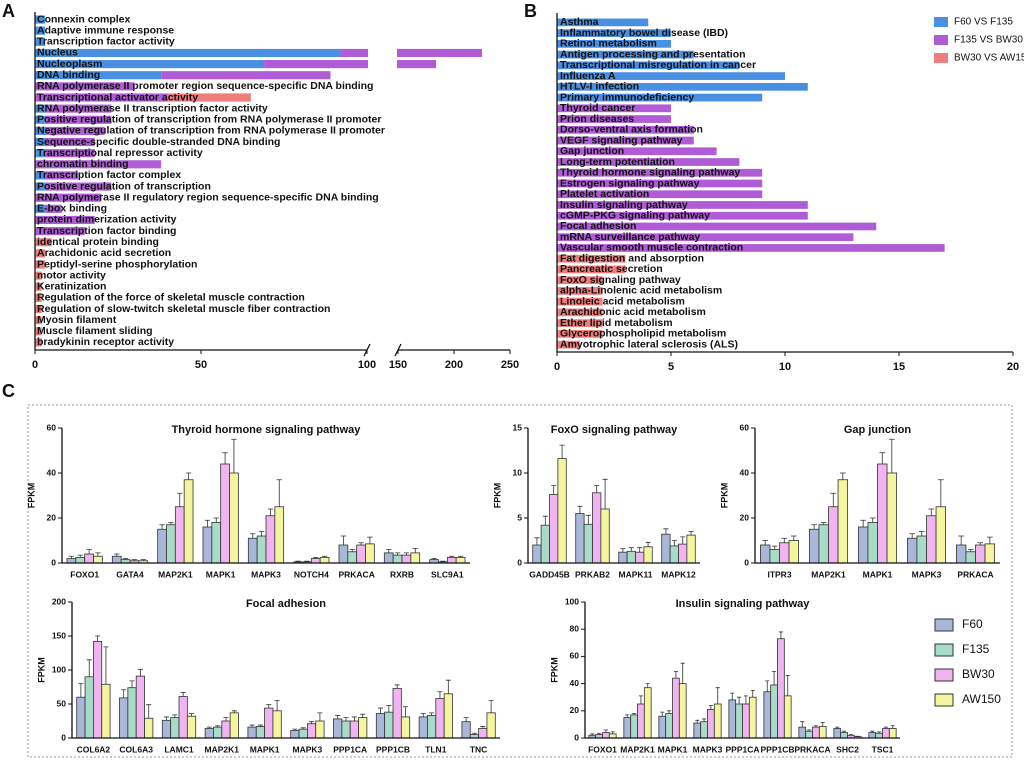 This screenshot has width=1024, height=763. I want to click on x-tick-label: PRKAB2, so click(592, 574).